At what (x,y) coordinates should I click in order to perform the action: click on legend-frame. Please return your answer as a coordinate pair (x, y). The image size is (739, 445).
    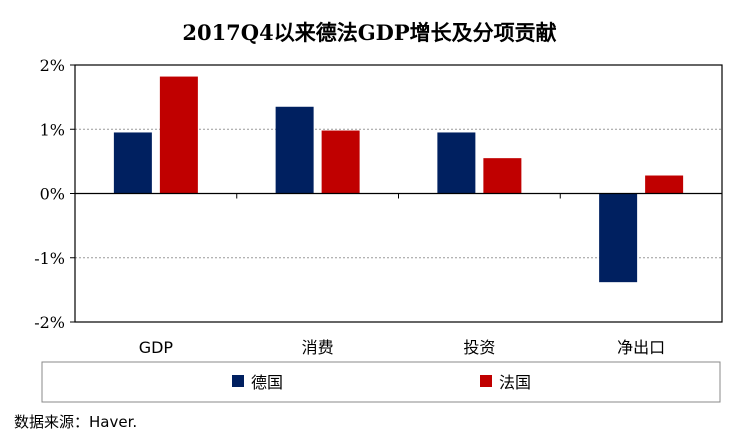
    Looking at the image, I should click on (381, 382).